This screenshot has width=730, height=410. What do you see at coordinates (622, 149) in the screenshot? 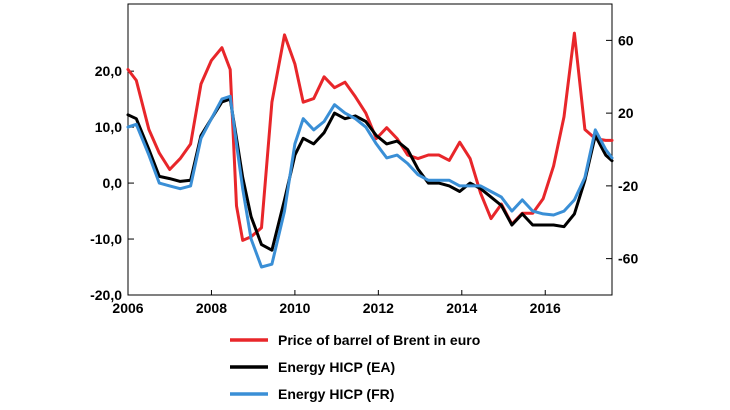
I see `y-axis-right: -60 -20 20 60` at bounding box center [622, 149].